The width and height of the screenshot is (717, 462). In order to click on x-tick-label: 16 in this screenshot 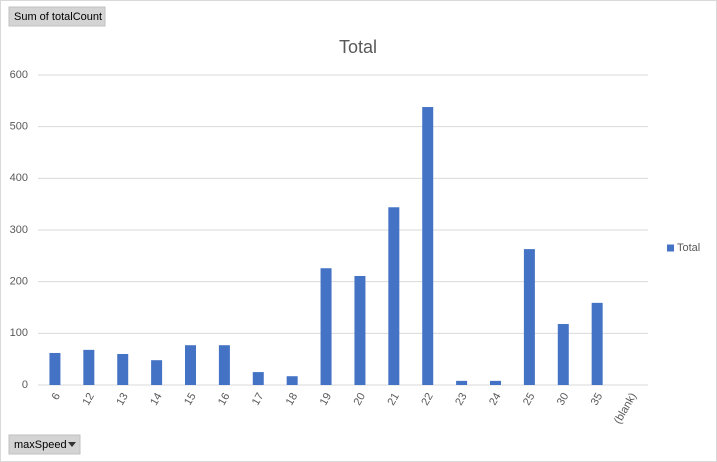, I will do `click(224, 399)`.